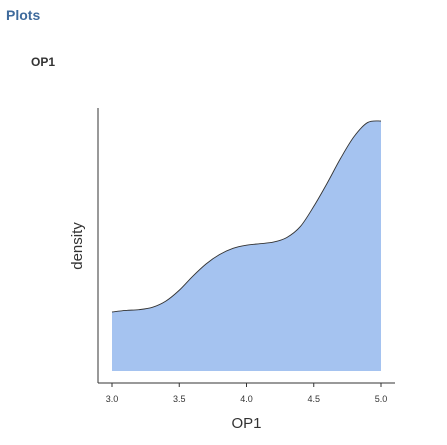 This screenshot has width=447, height=445. I want to click on y-axis-title: density, so click(77, 246).